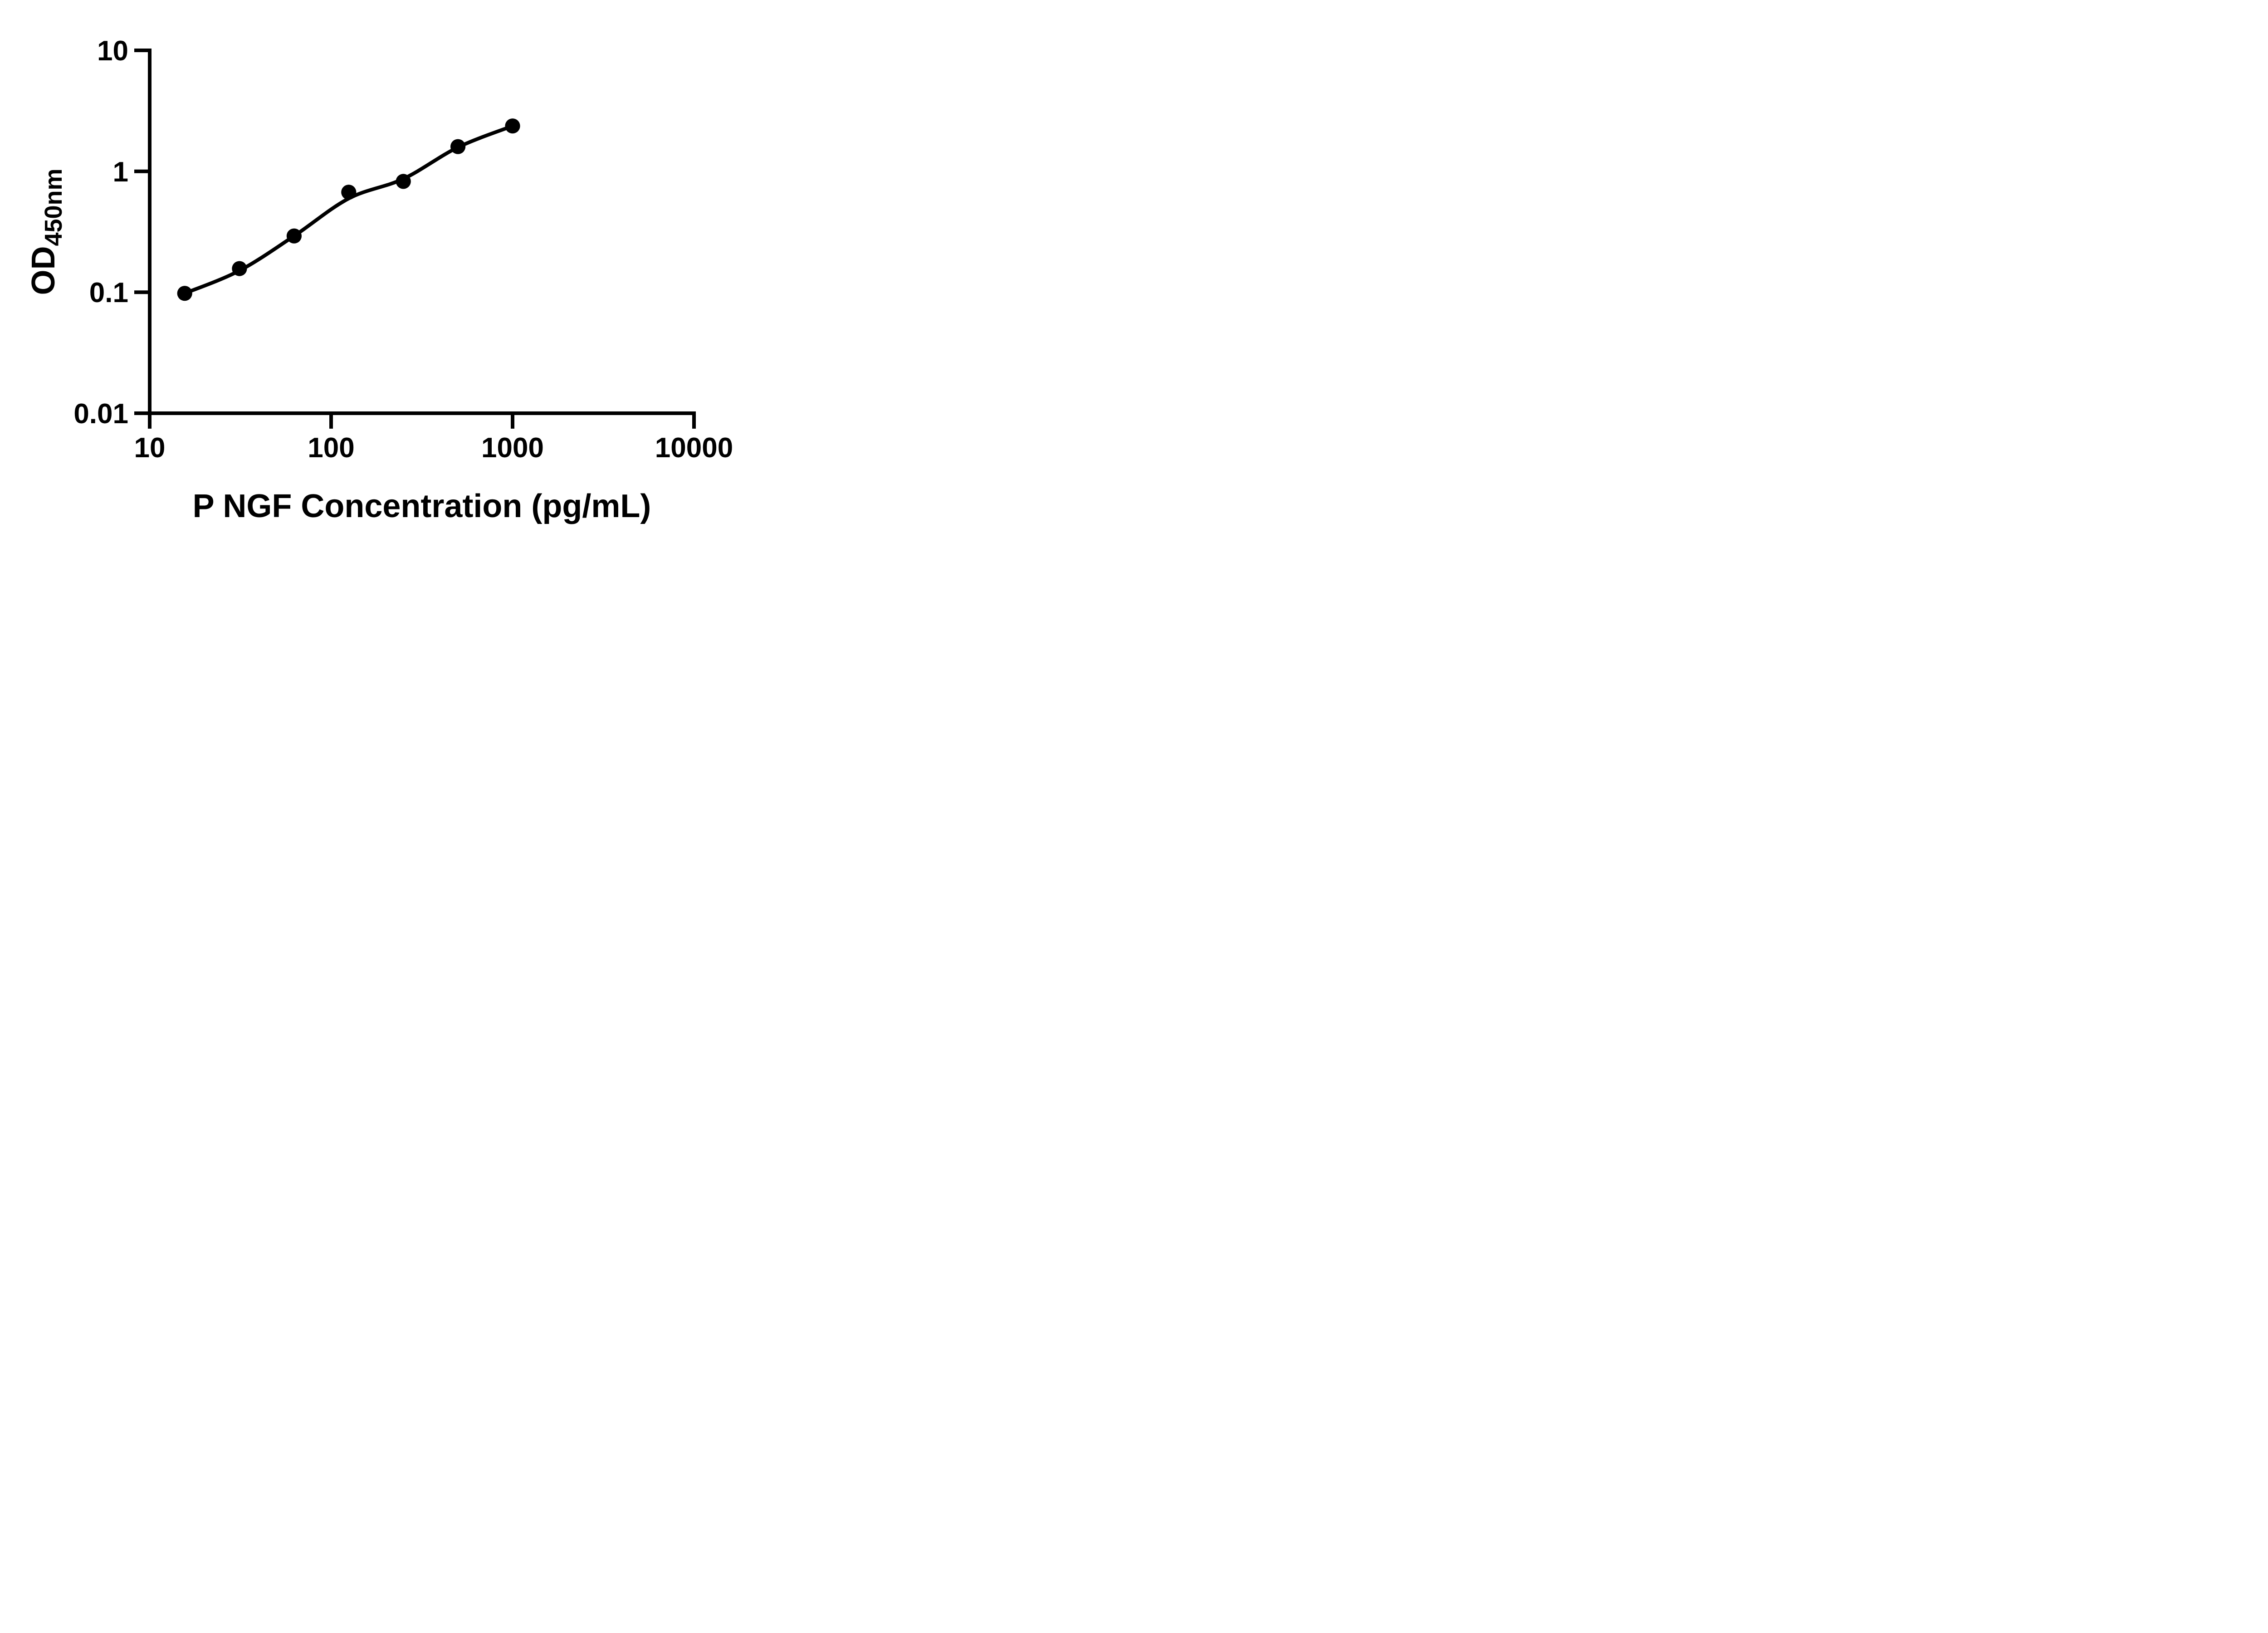  I want to click on data-point-62.5, so click(294, 236).